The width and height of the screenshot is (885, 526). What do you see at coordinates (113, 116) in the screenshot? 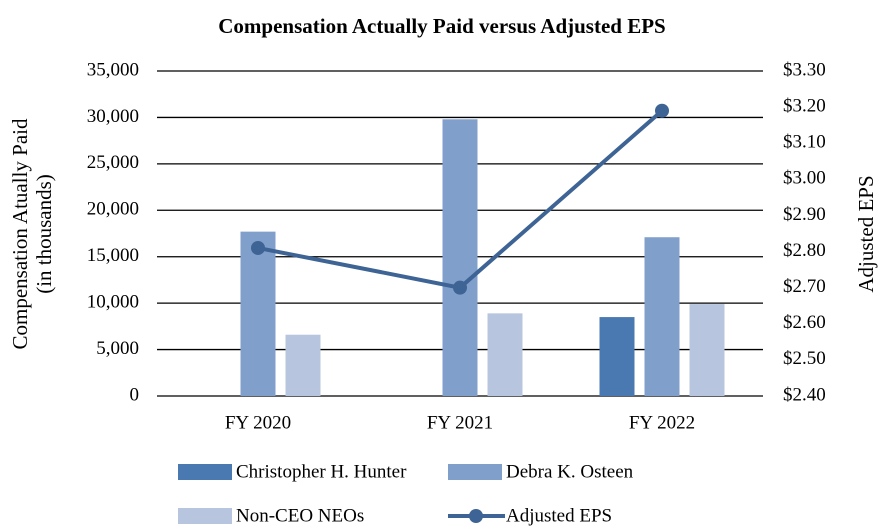
I see `y-tick-label: 30,000` at bounding box center [113, 116].